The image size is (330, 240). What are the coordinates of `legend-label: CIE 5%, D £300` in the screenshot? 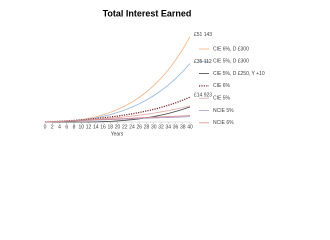 It's located at (231, 62).